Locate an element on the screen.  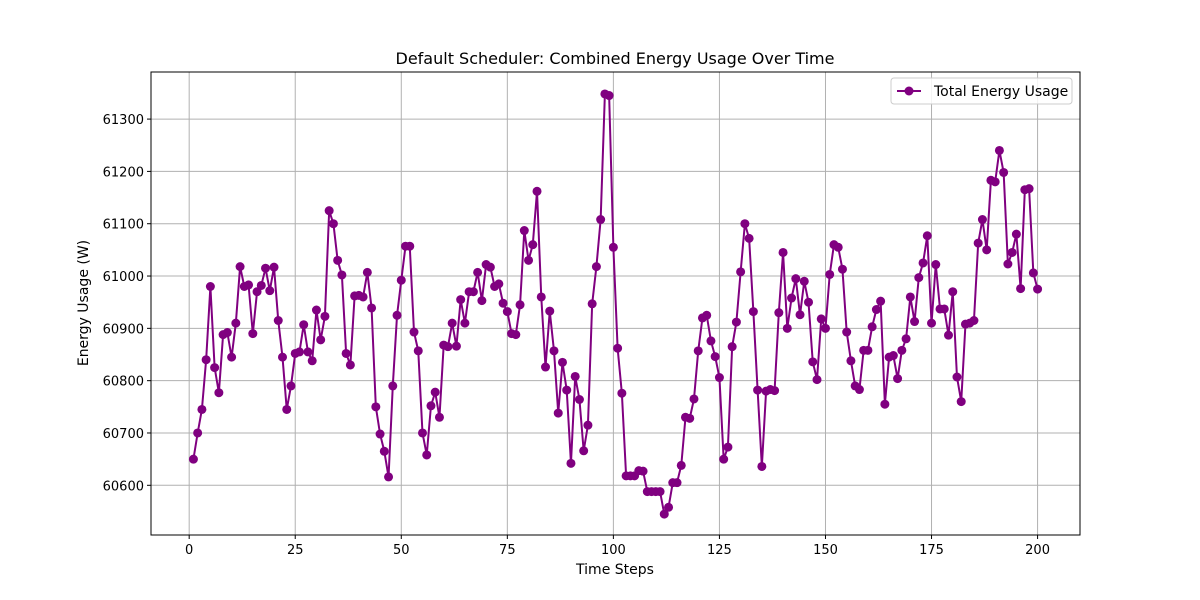
legend-label: Total Energy Usage is located at coordinates (1000, 92).